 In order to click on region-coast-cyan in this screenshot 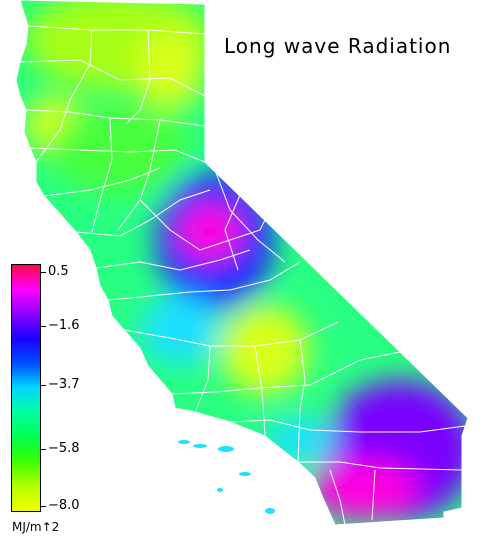, I will do `click(180, 330)`.